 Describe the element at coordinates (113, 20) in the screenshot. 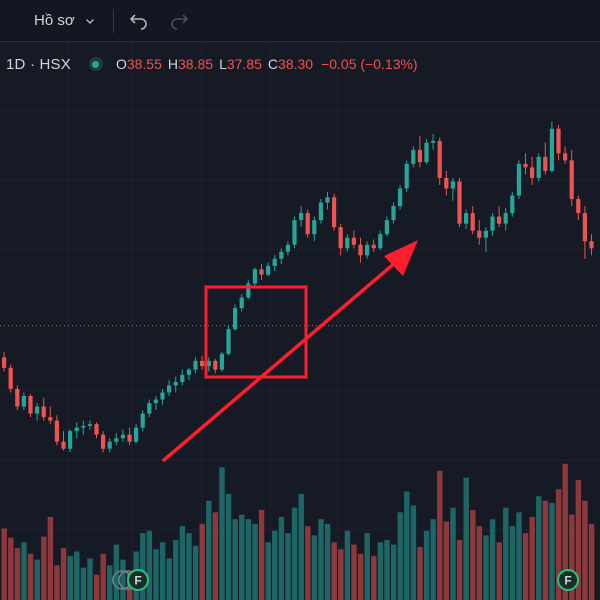

I see `toolbar-divider` at that location.